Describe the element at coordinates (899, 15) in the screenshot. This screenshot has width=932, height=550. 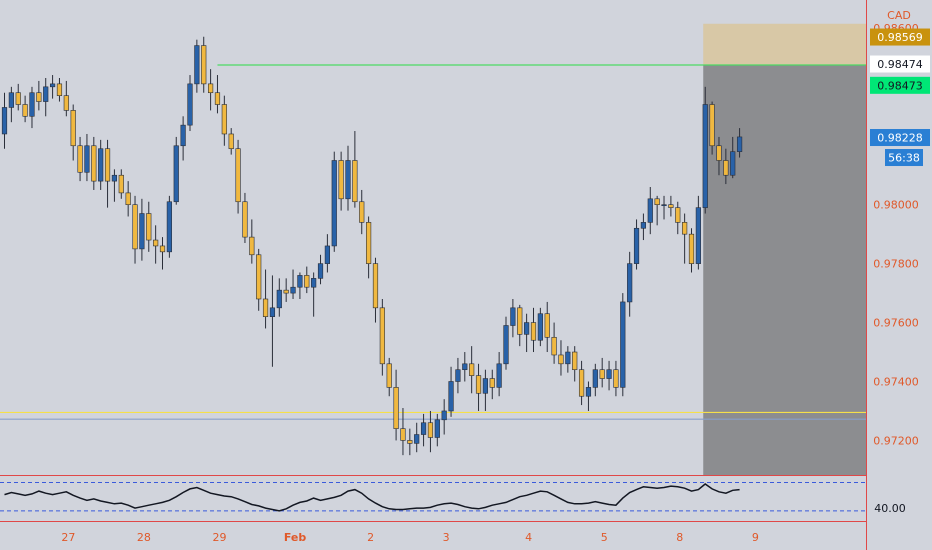
I see `currency-label: CAD` at that location.